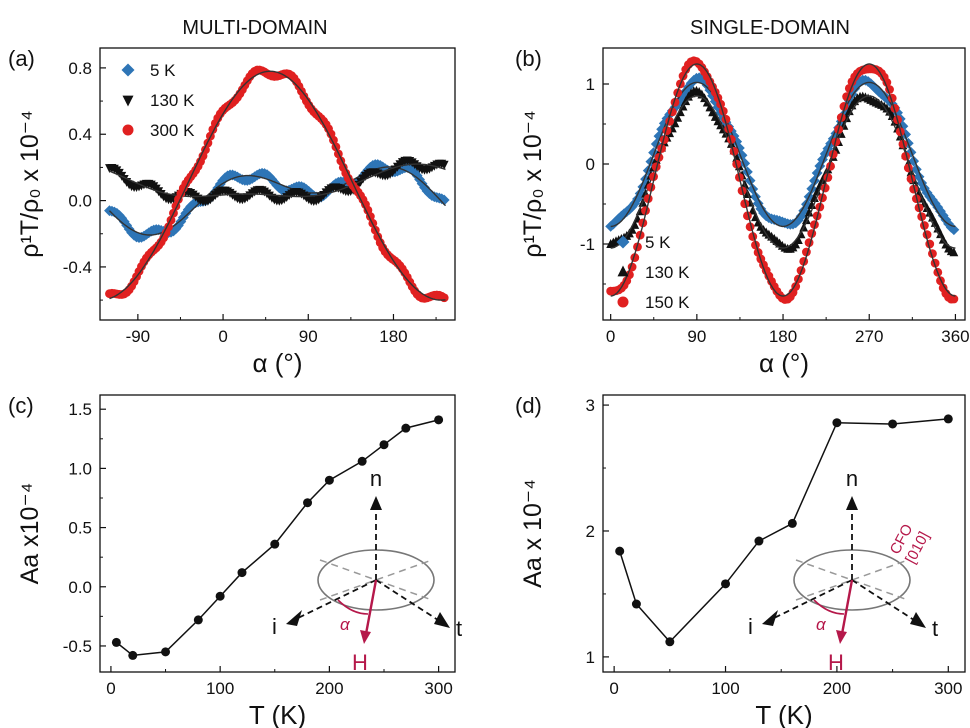 Image resolution: width=970 pixels, height=728 pixels. What do you see at coordinates (77, 267) in the screenshot?
I see `y-tick-label: -0.4` at bounding box center [77, 267].